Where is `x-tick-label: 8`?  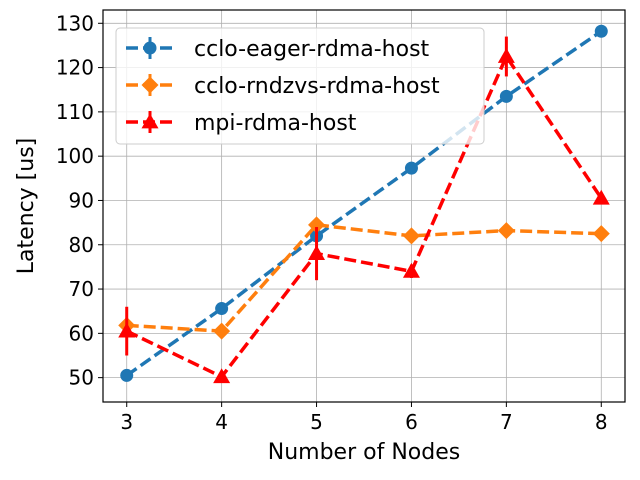
x-tick-label: 8 is located at coordinates (601, 422).